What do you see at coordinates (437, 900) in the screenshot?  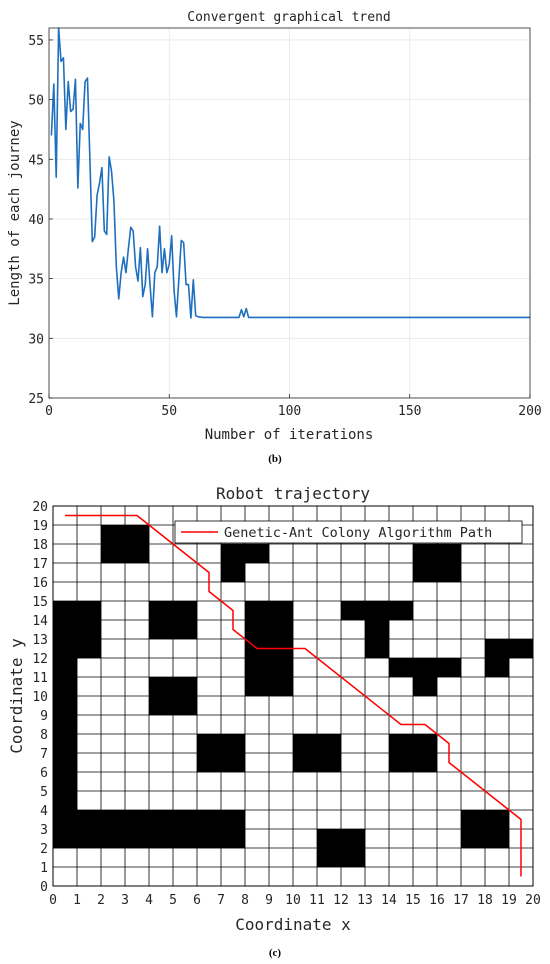 I see `x-tick-label: 16` at bounding box center [437, 900].